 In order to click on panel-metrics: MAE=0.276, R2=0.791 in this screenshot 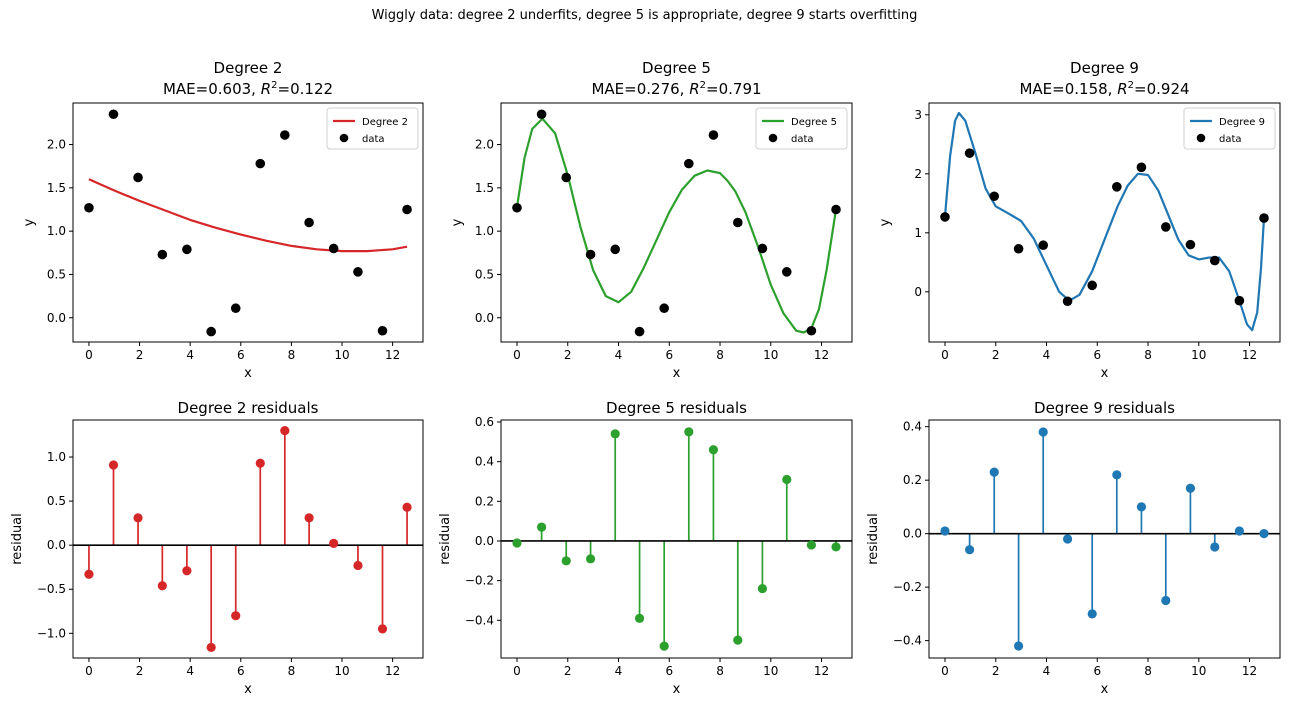, I will do `click(676, 89)`.